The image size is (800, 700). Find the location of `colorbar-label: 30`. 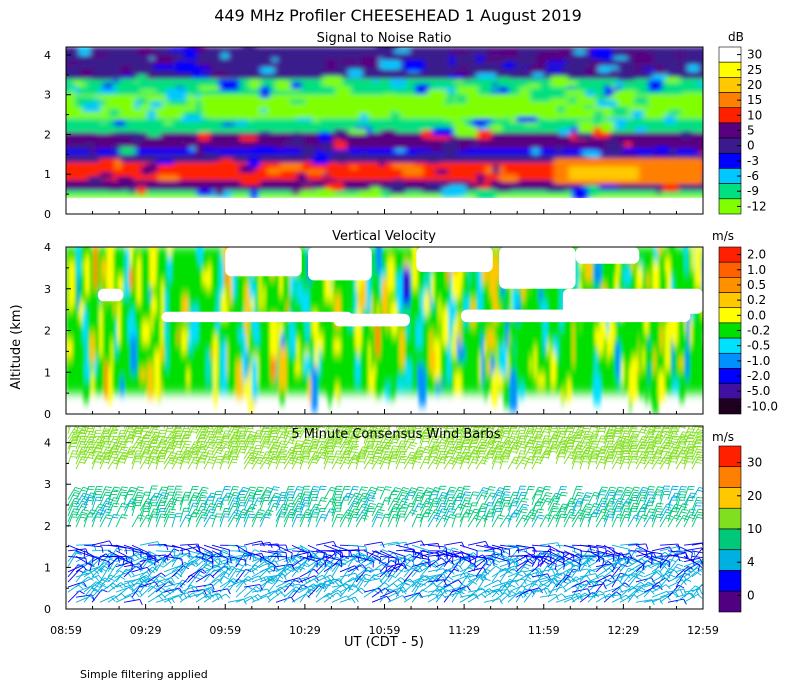

colorbar-label: 30 is located at coordinates (754, 463).